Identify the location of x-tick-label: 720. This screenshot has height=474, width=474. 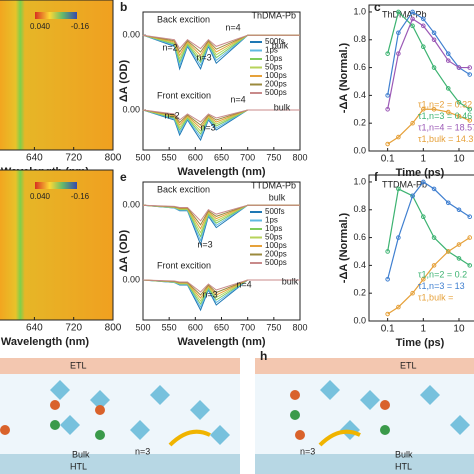
(73, 158).